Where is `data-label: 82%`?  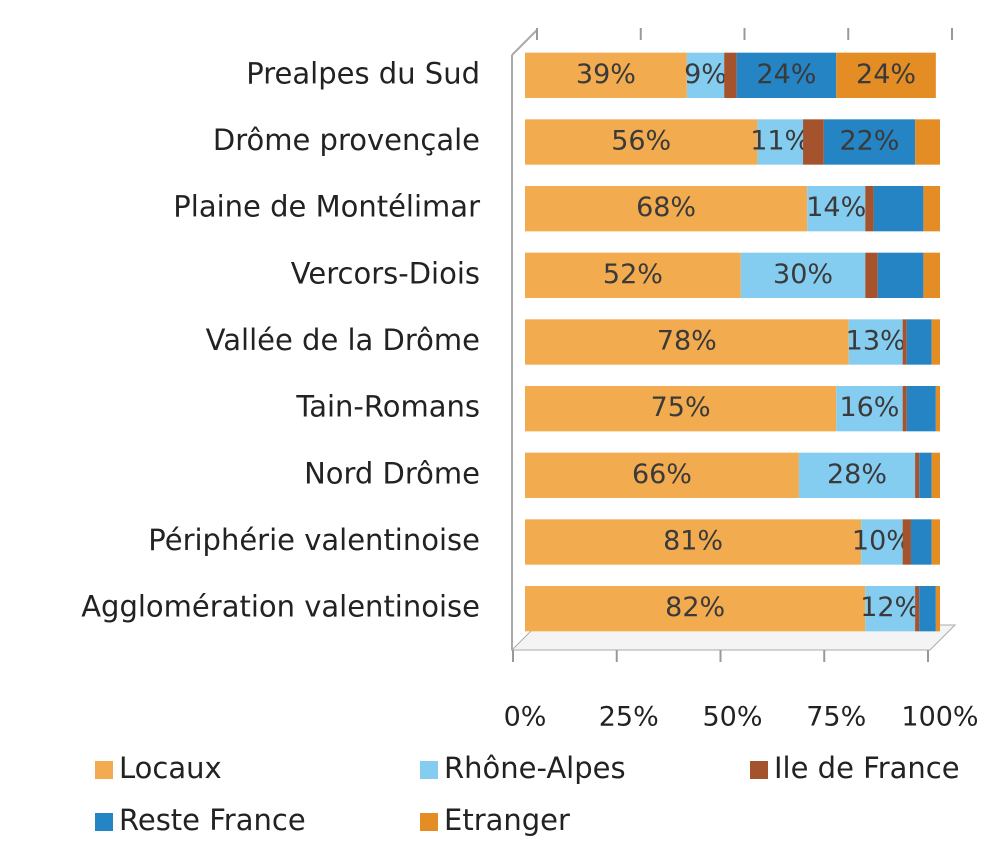
data-label: 82% is located at coordinates (695, 607).